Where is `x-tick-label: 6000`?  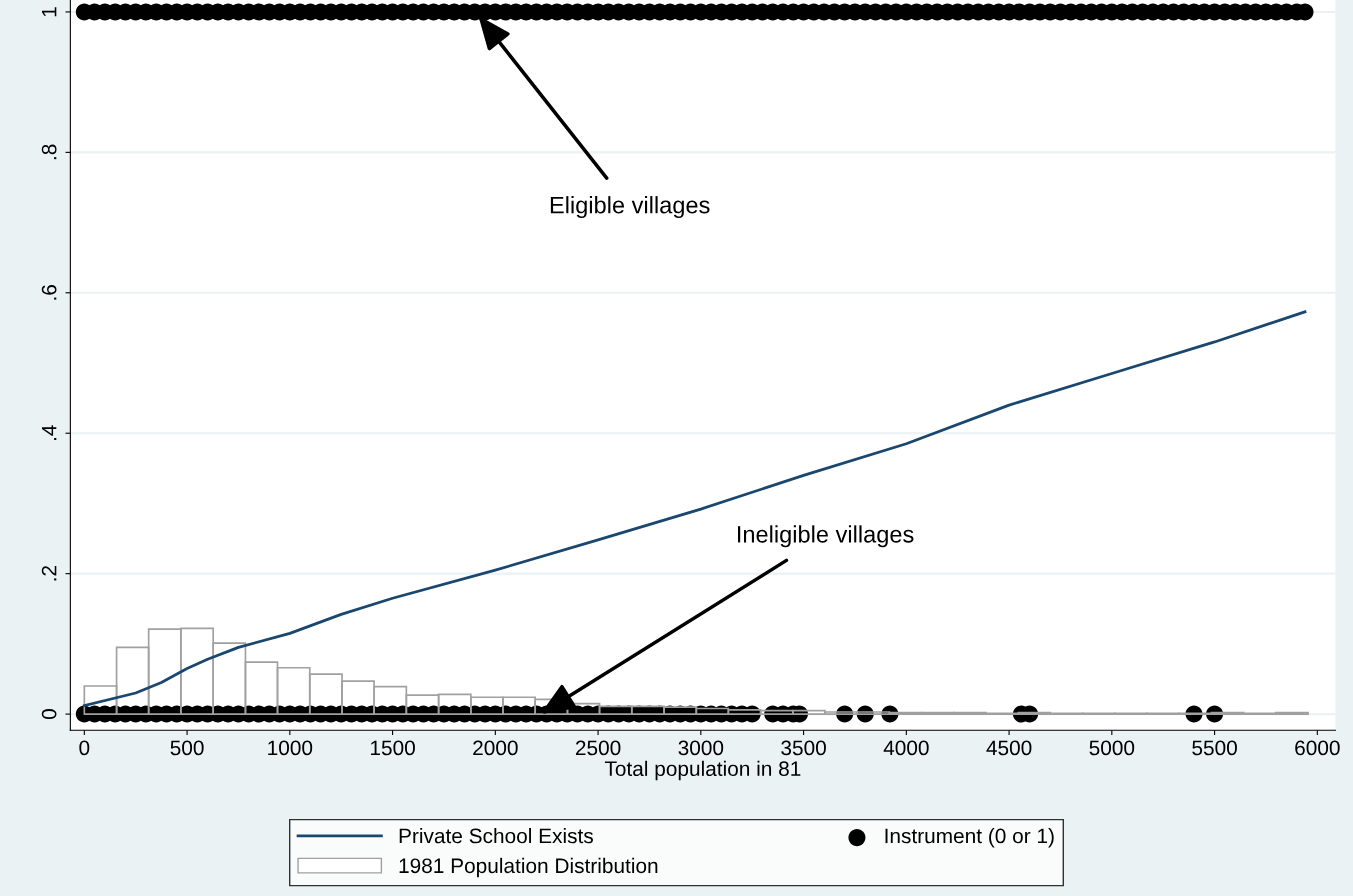
x-tick-label: 6000 is located at coordinates (1317, 748).